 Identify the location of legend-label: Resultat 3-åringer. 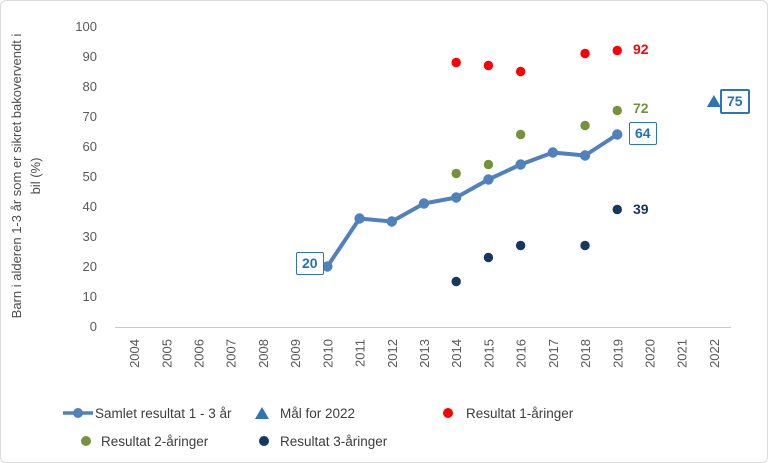
(334, 441).